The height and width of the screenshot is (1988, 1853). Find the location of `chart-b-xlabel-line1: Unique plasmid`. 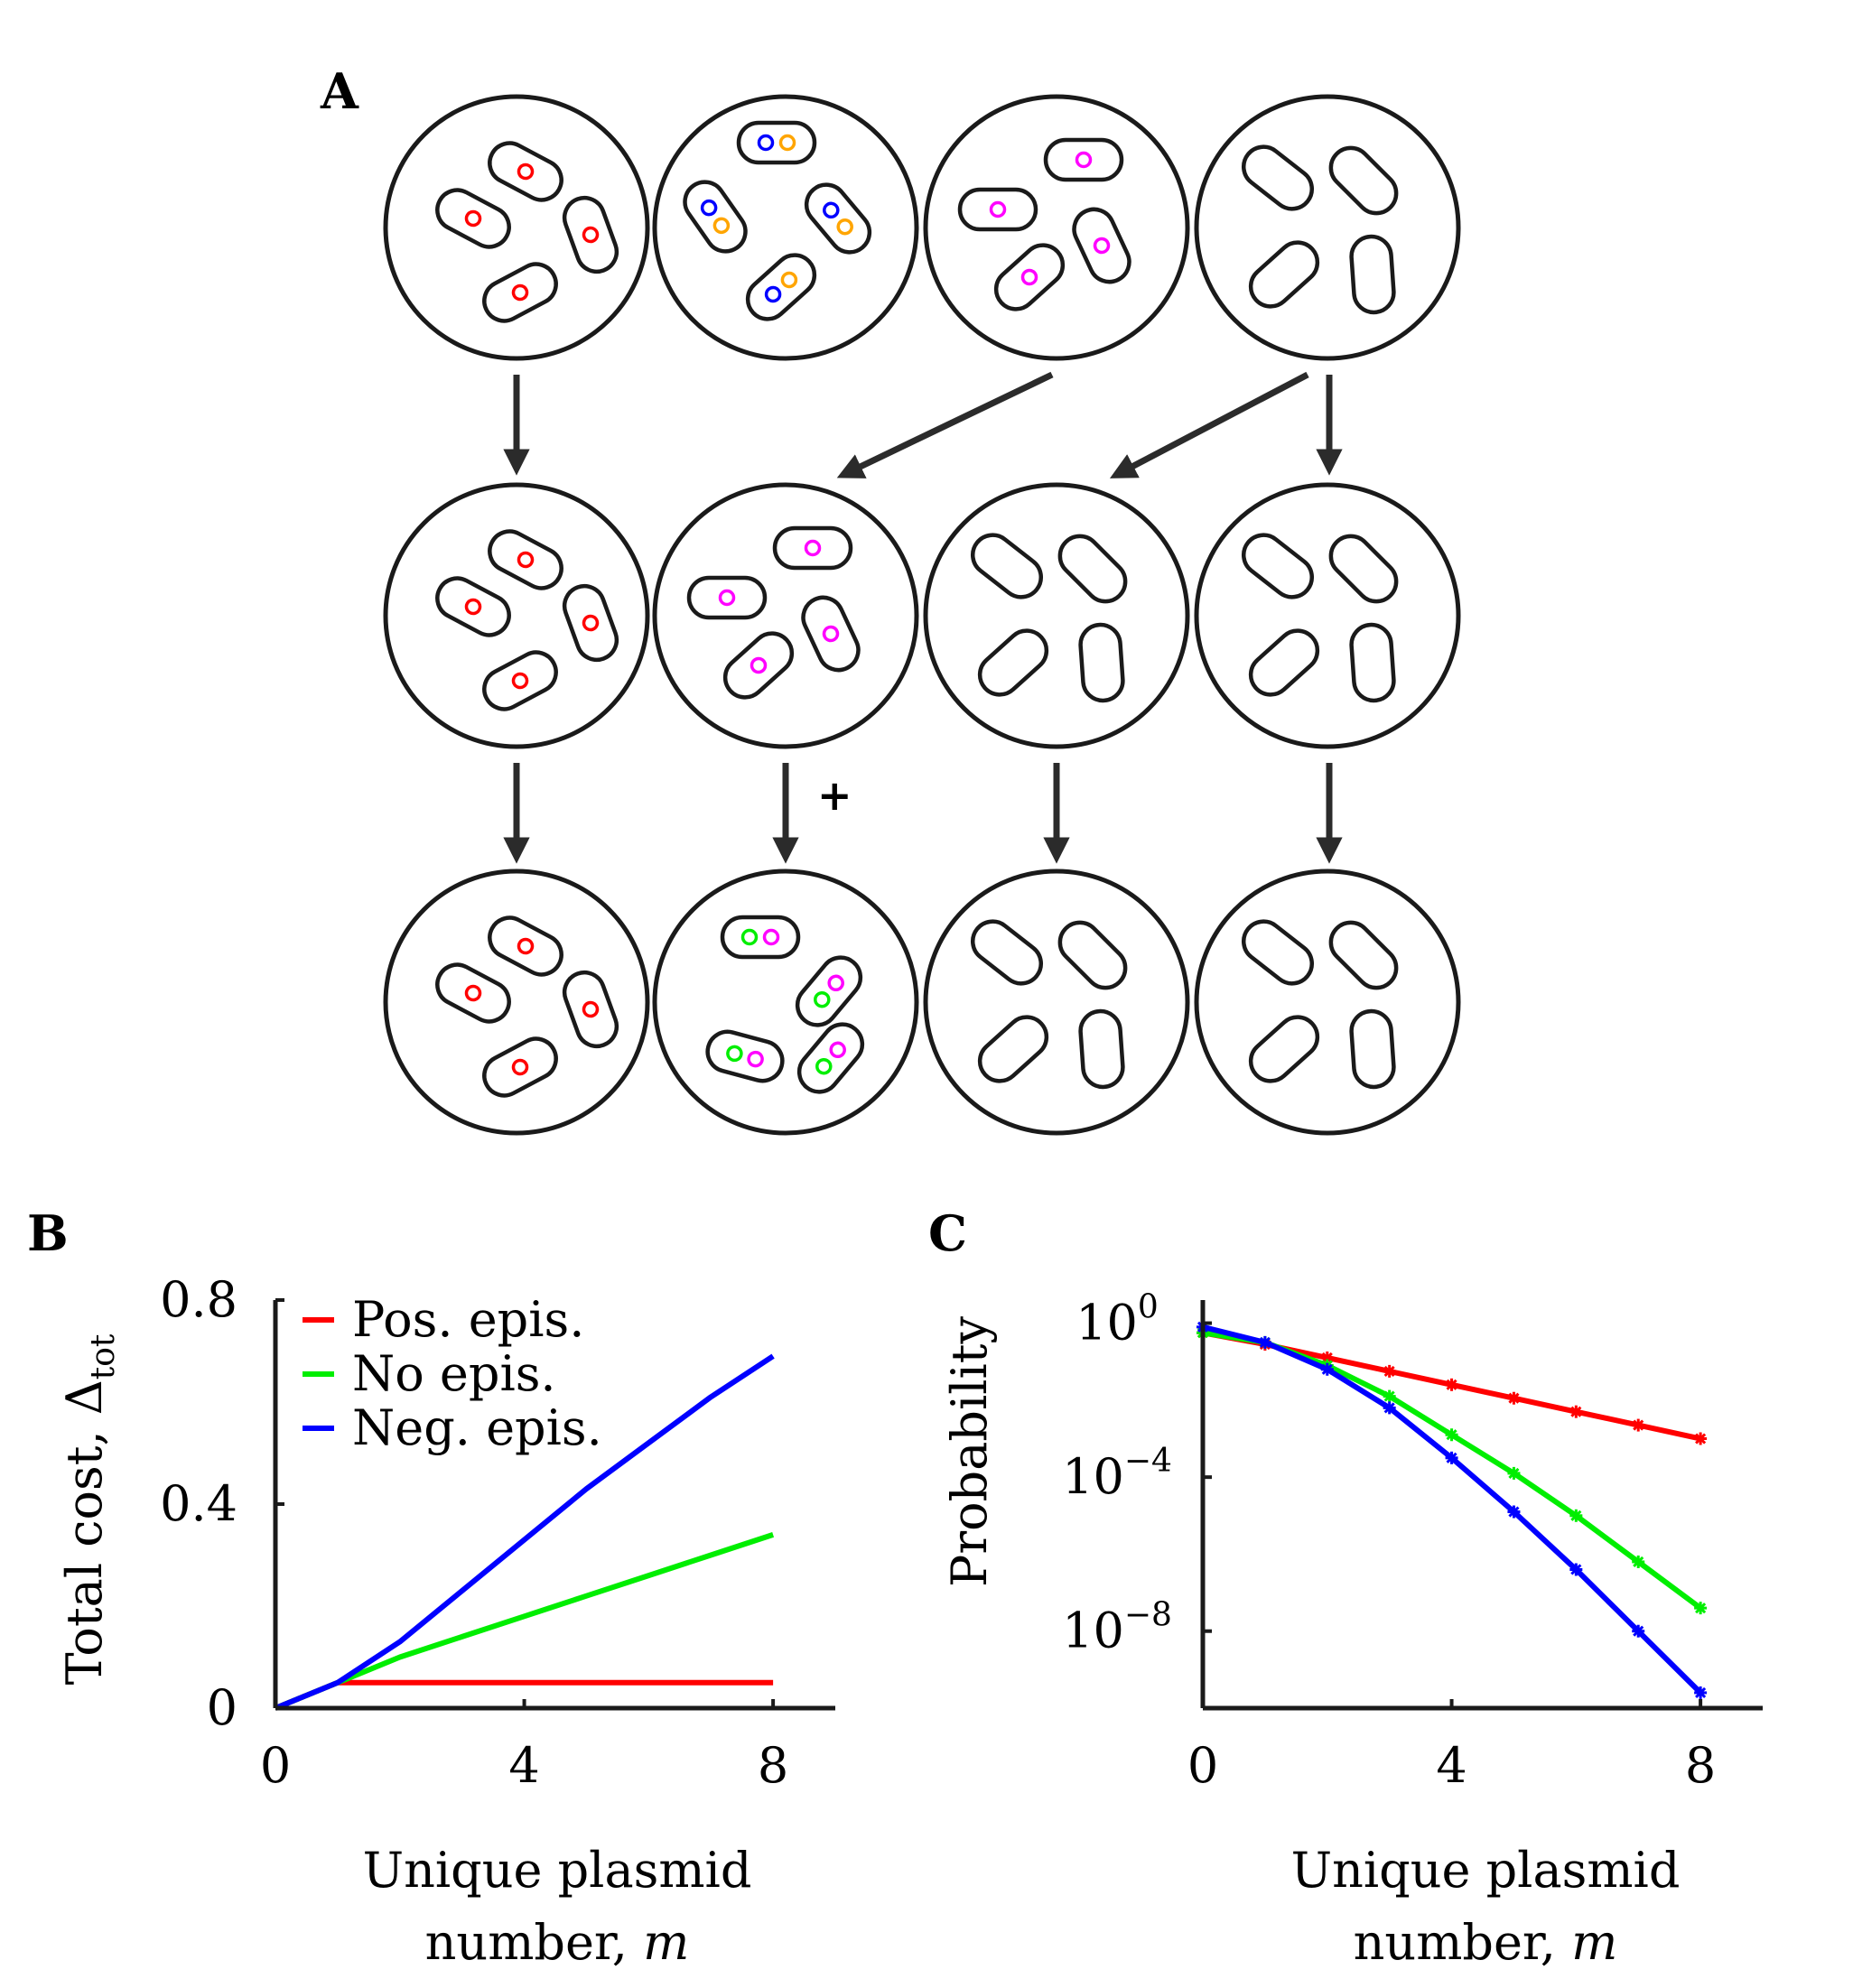

chart-b-xlabel-line1: Unique plasmid is located at coordinates (557, 1871).